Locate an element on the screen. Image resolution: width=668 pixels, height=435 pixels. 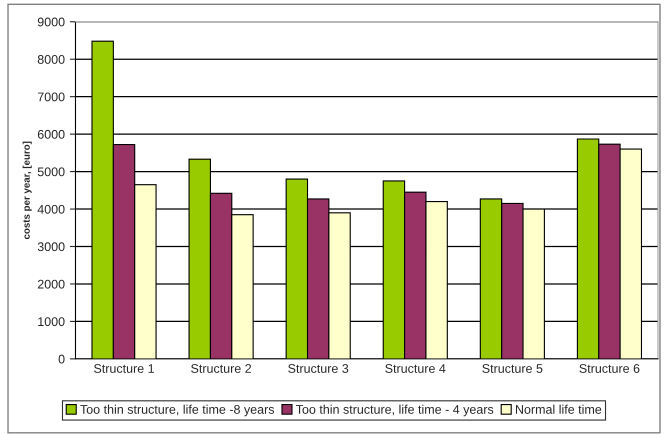
x-tick-label: Structure 2 is located at coordinates (221, 368).